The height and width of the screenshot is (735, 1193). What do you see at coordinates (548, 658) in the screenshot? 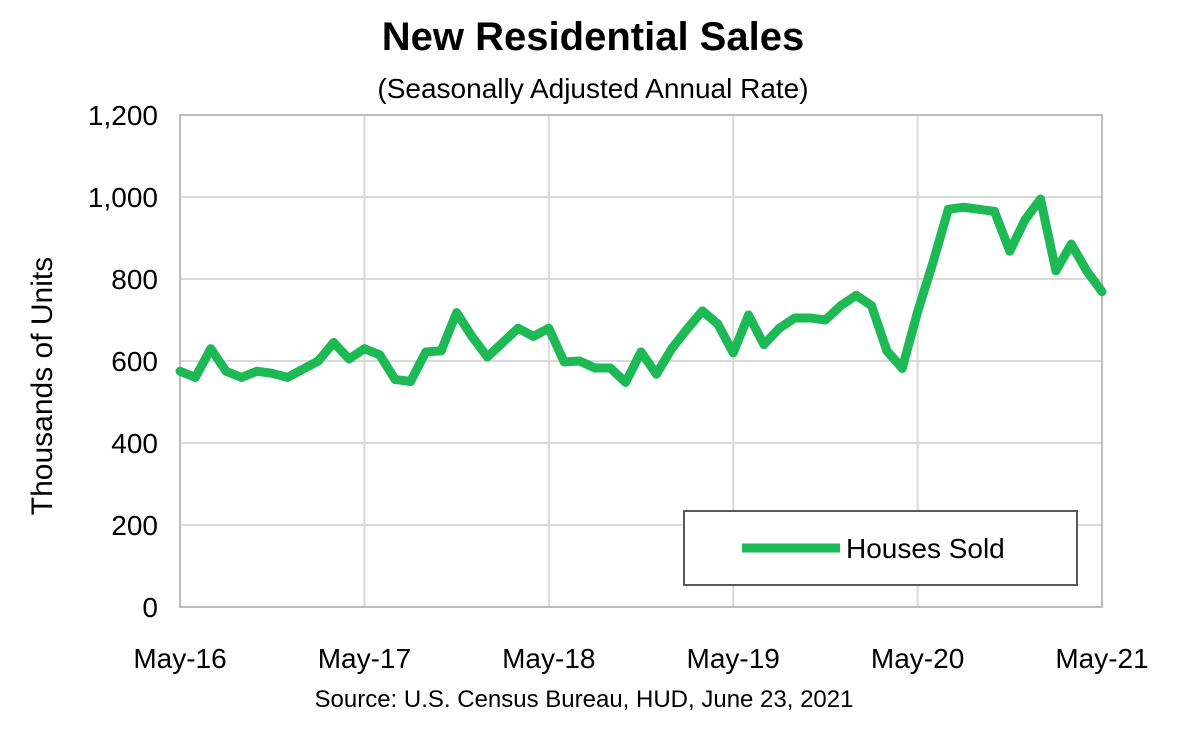
I see `x-tick-label: May-18` at bounding box center [548, 658].